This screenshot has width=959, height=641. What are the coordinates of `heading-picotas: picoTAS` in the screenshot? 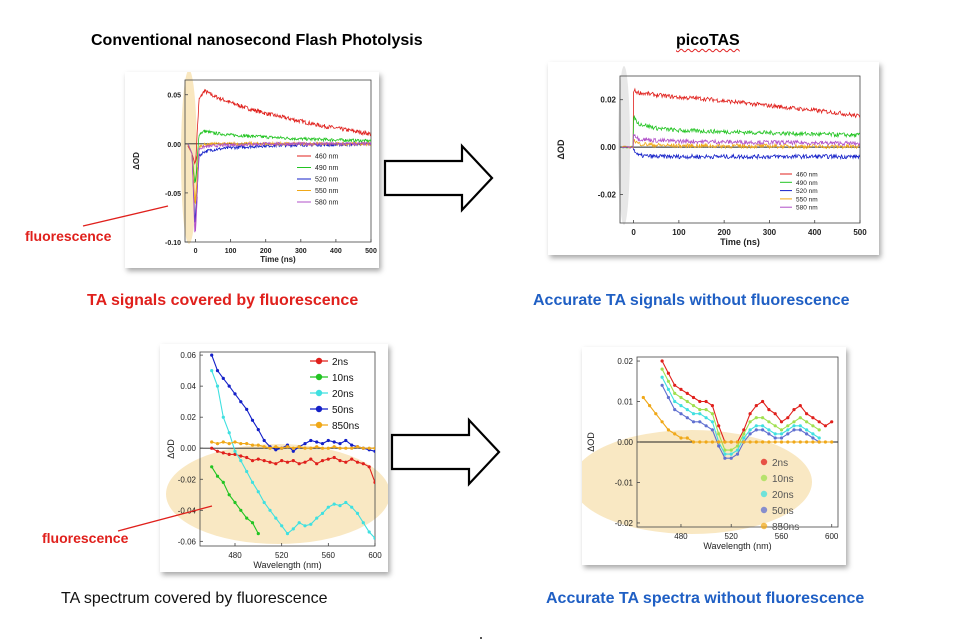 It's located at (708, 40).